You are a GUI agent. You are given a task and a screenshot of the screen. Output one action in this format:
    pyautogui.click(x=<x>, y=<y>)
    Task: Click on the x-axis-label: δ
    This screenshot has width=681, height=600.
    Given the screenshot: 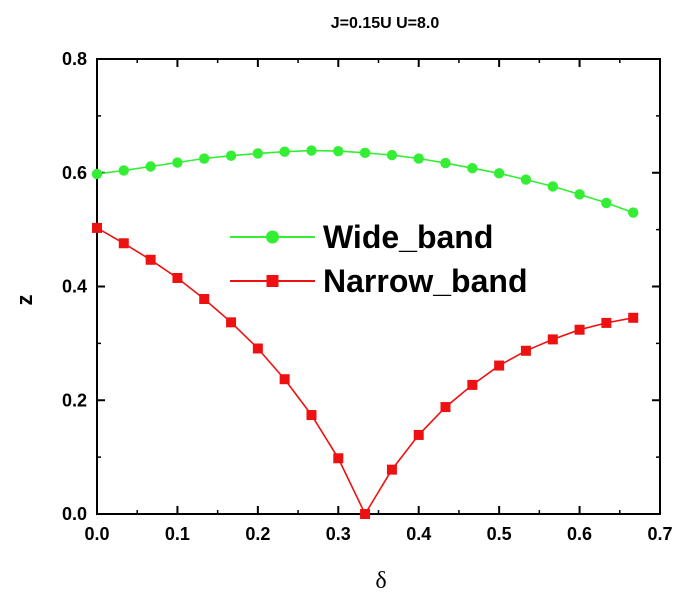 What is the action you would take?
    pyautogui.click(x=380, y=581)
    